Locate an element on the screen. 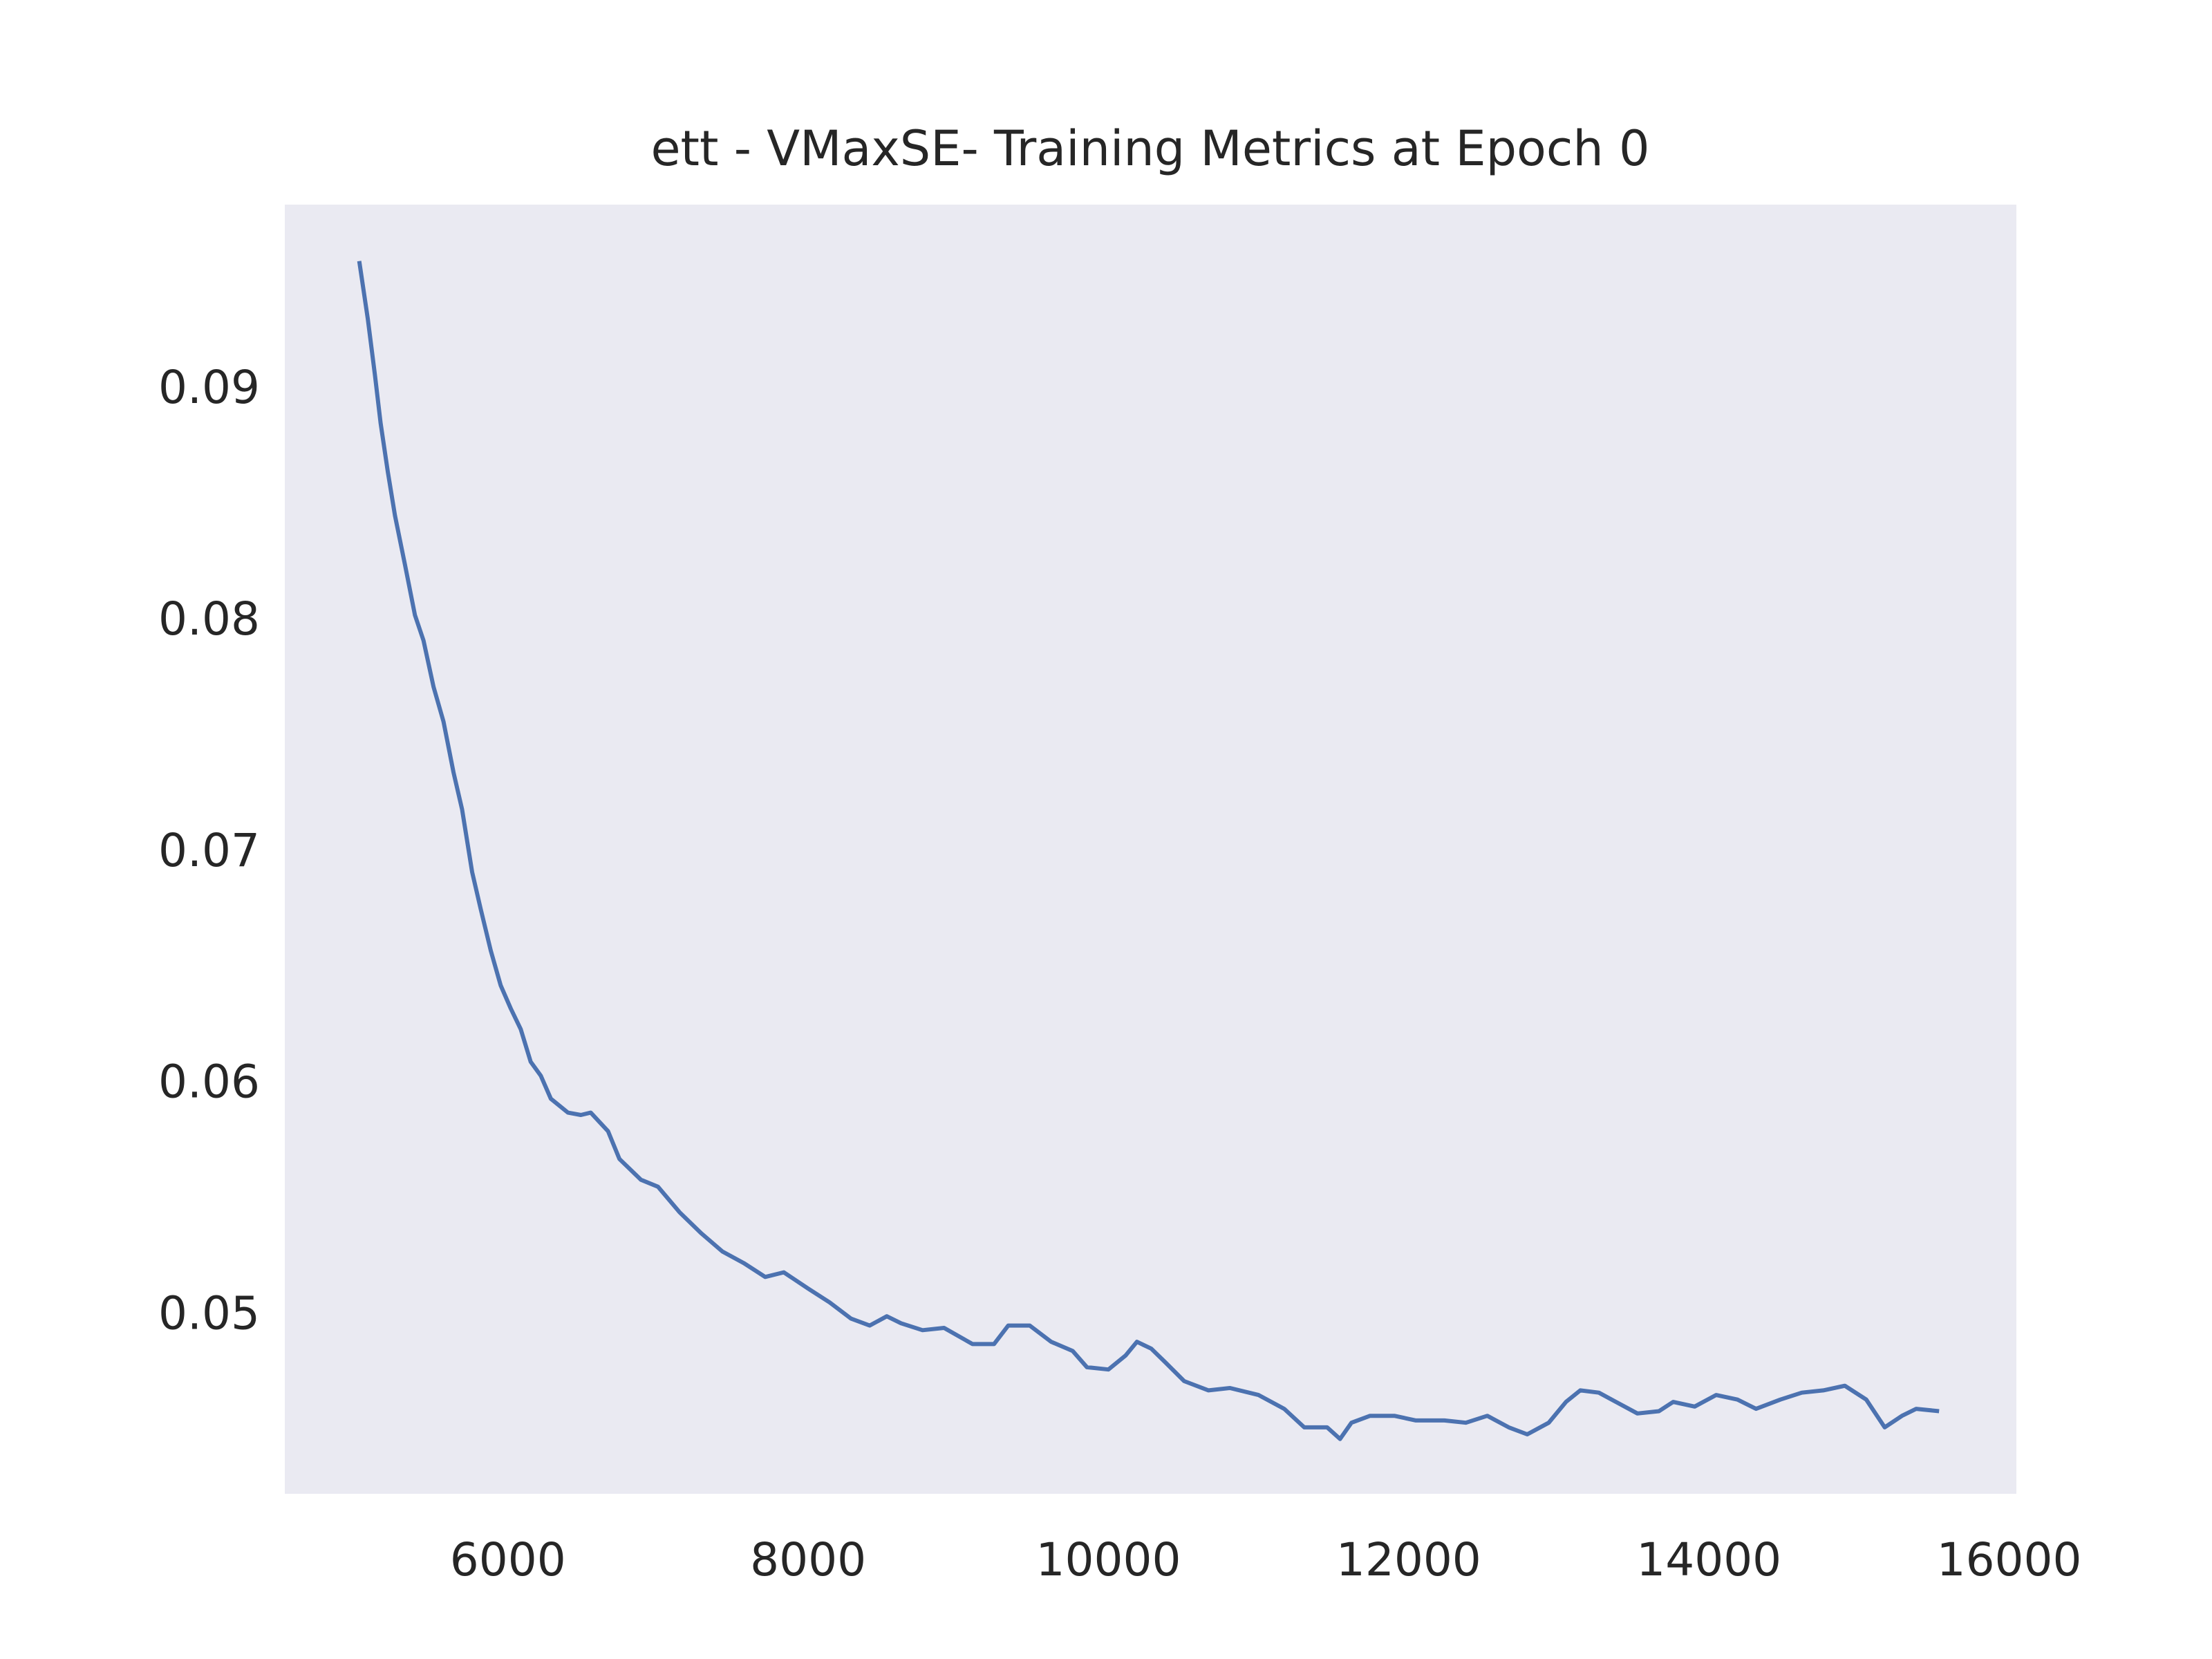  y-tick-label: 0.08 is located at coordinates (209, 619).